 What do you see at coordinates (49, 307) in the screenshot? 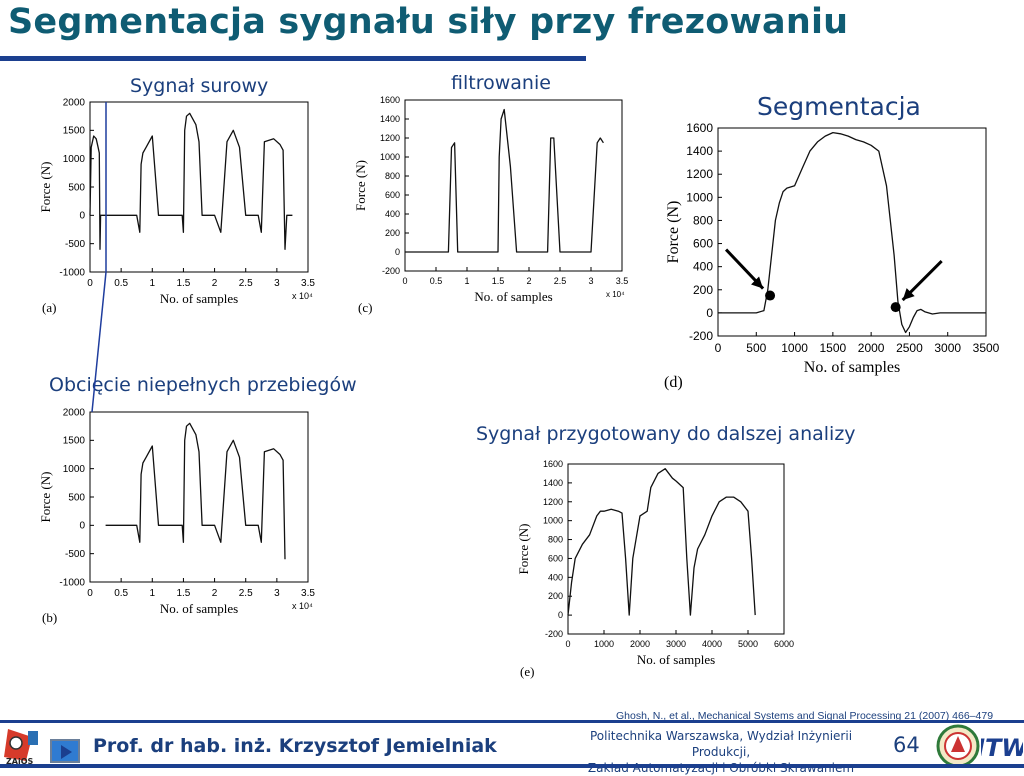
I see `panel-label: (a)` at bounding box center [49, 307].